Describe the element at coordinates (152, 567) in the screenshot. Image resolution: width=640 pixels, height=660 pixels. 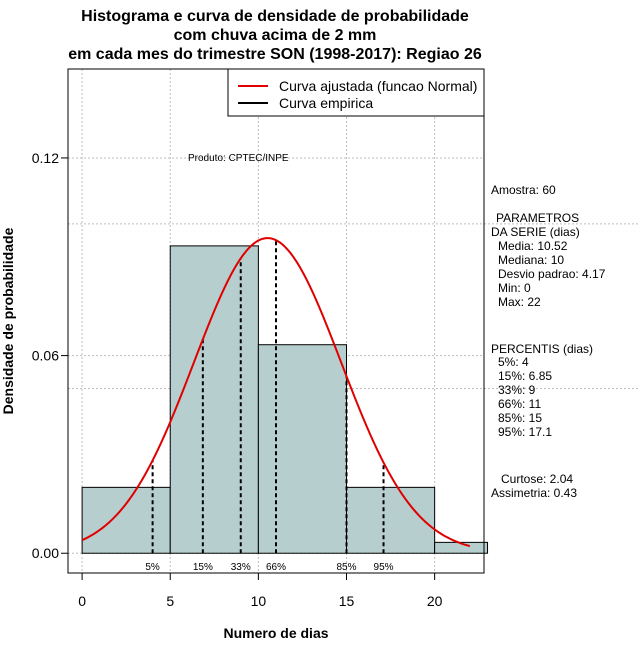
I see `percentile-label-5%: 5%` at that location.